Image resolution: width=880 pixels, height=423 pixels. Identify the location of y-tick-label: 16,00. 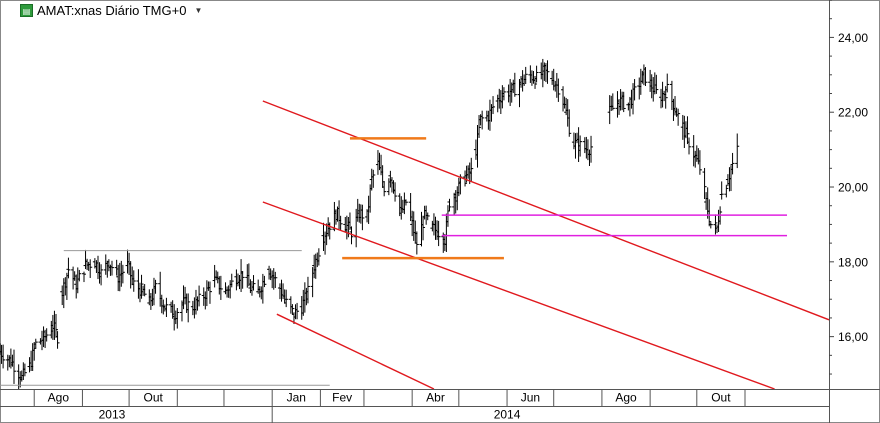
(853, 337).